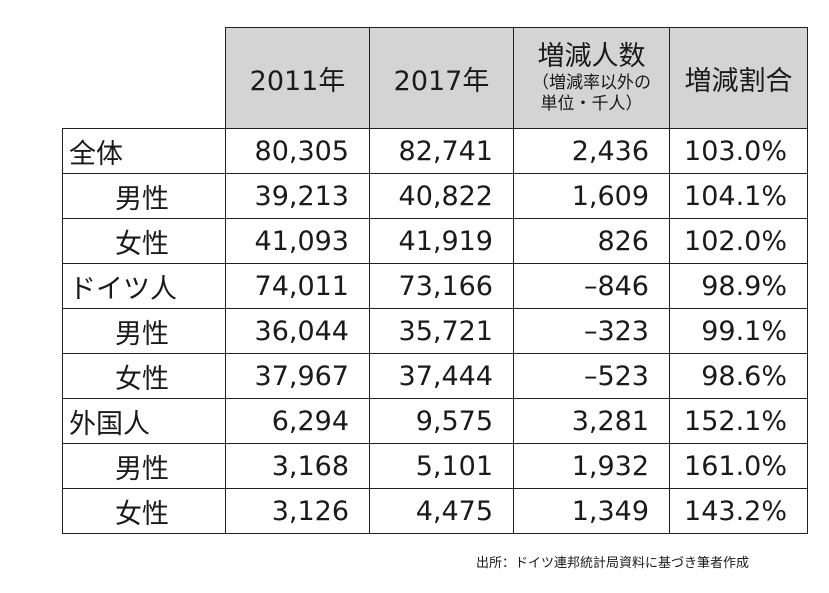  Describe the element at coordinates (297, 78) in the screenshot. I see `header-2011: 2011年` at that location.